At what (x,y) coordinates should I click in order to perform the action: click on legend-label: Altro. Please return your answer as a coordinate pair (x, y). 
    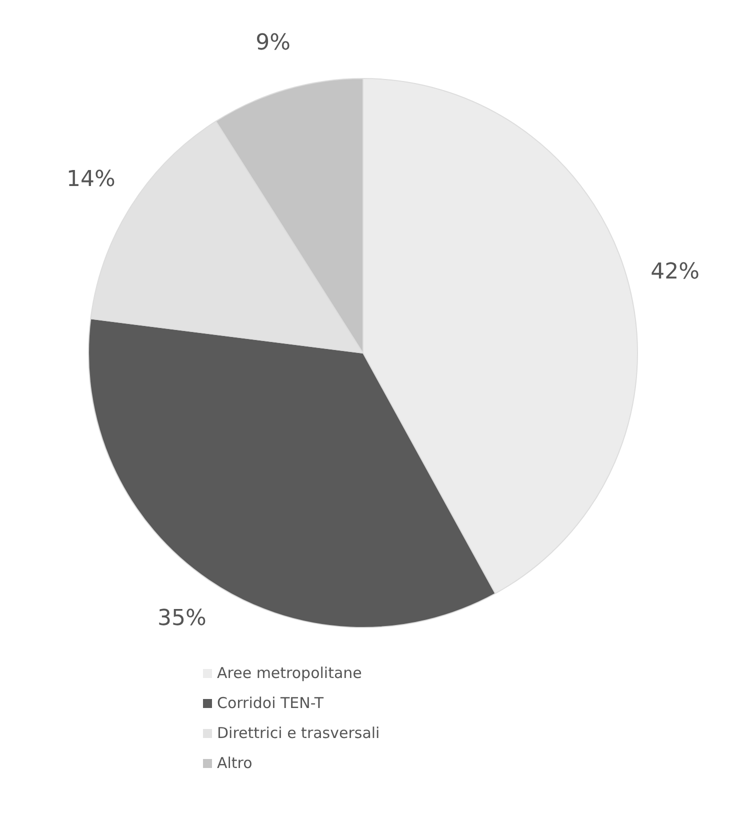
    Looking at the image, I should click on (234, 763).